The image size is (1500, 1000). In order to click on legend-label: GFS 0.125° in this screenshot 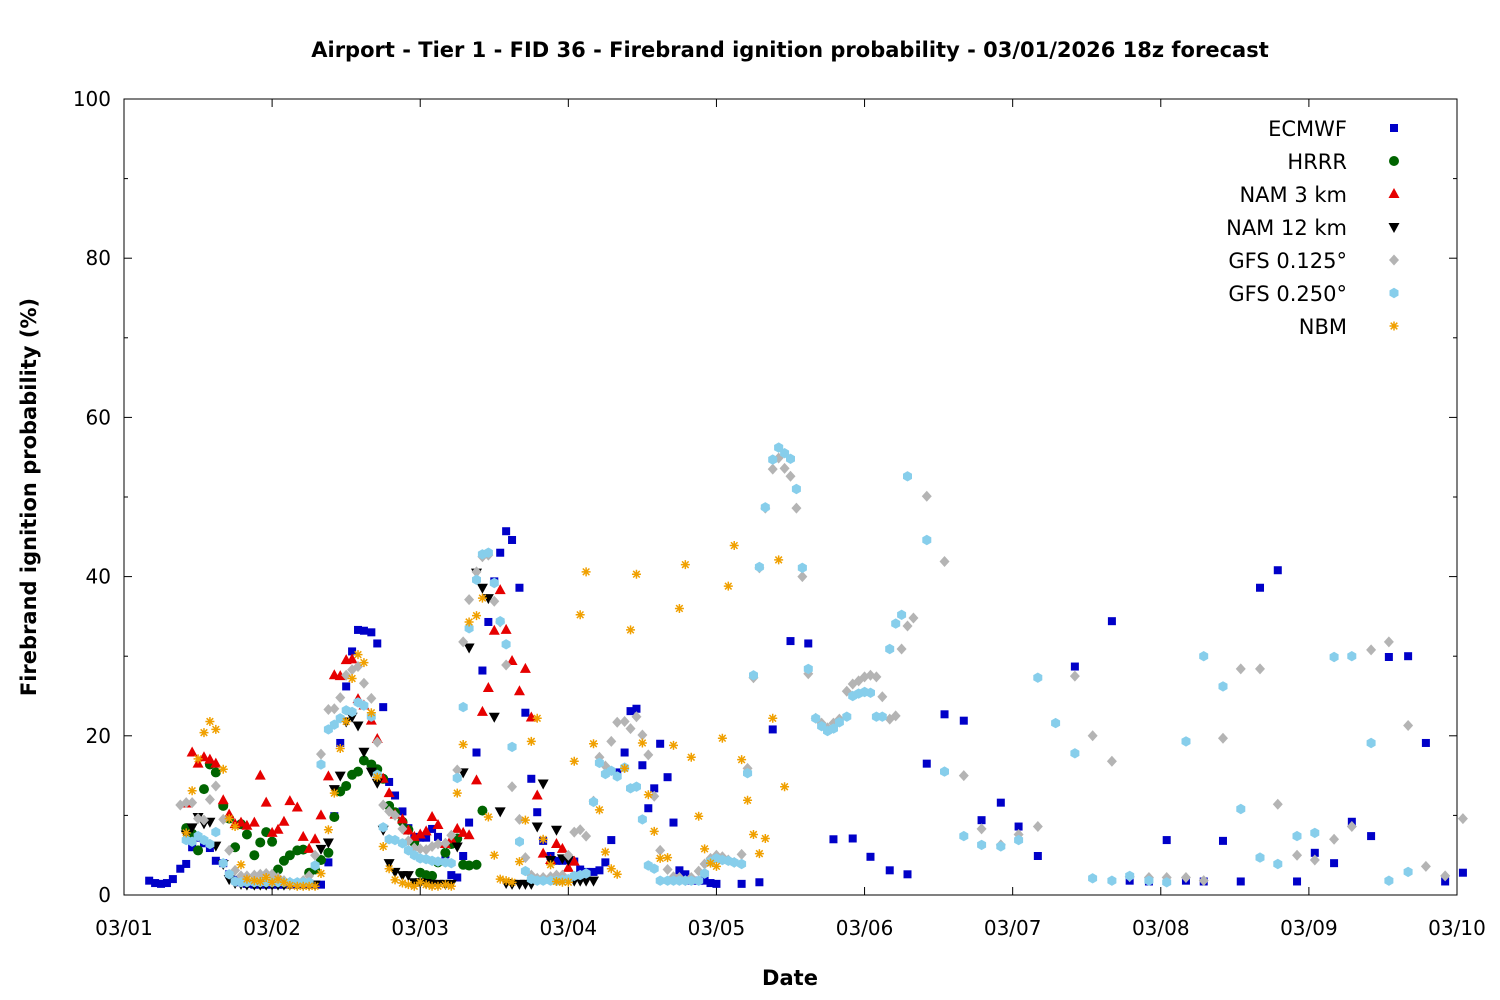, I will do `click(1287, 261)`.